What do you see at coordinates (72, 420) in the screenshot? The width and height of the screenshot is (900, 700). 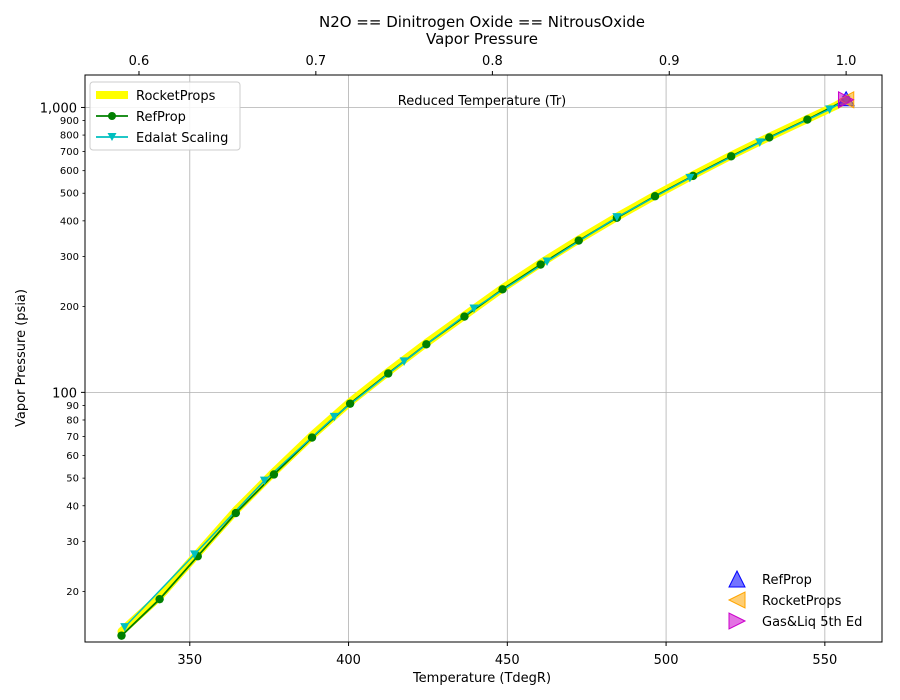 I see `y-minor-tick-label: 80` at bounding box center [72, 420].